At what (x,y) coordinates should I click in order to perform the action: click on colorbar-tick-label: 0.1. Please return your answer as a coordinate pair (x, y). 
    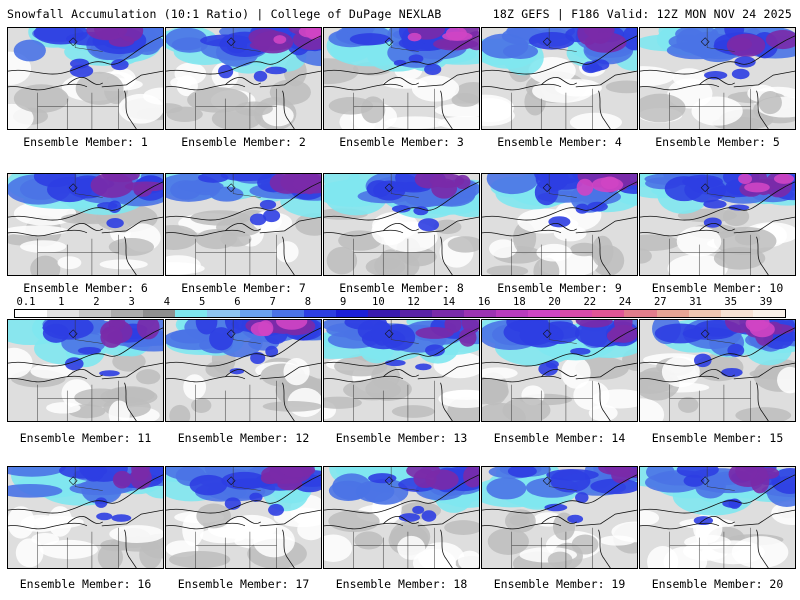
    Looking at the image, I should click on (26, 302).